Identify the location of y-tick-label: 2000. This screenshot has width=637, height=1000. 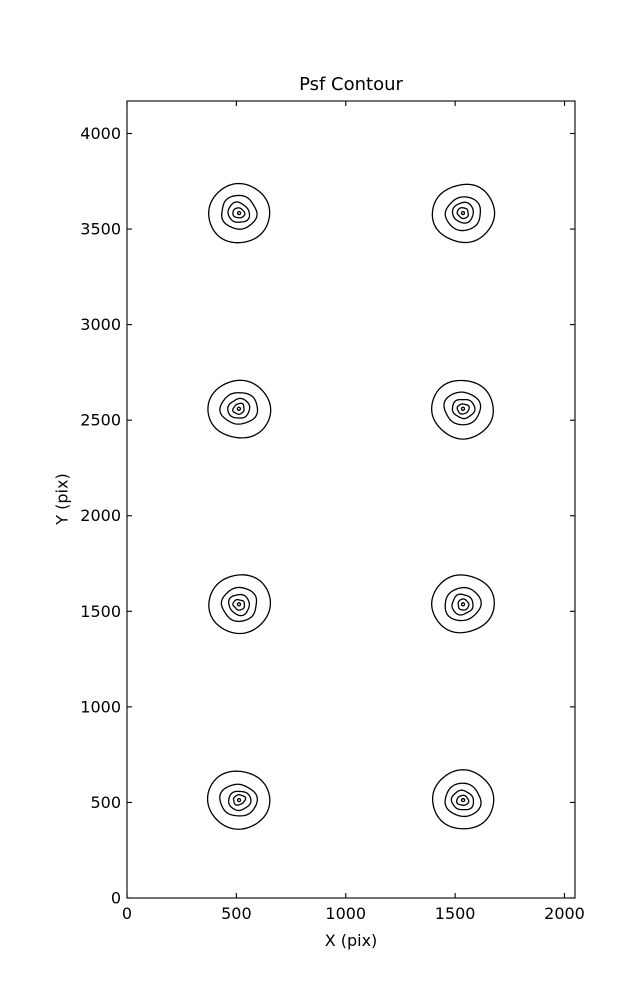
(100, 515).